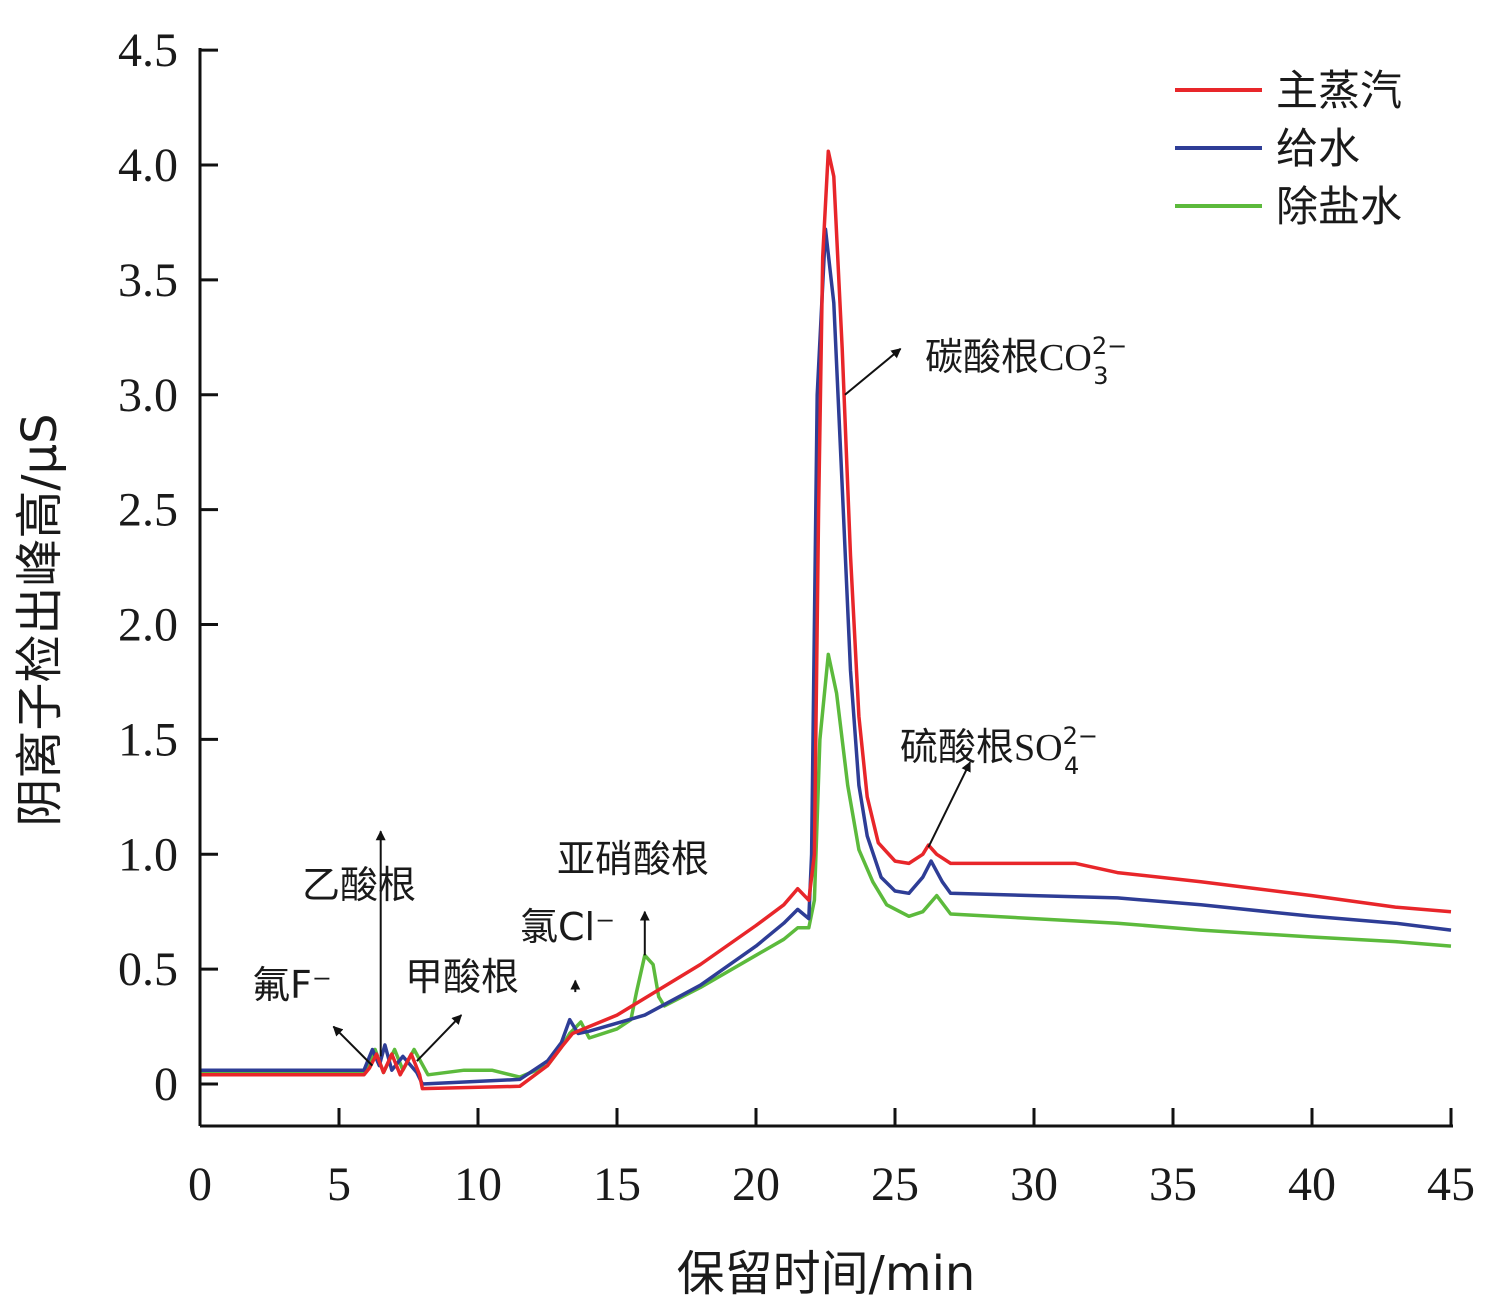 Image resolution: width=1488 pixels, height=1314 pixels. What do you see at coordinates (957, 747) in the screenshot?
I see `annotation-text-sulfate: 硫酸根` at bounding box center [957, 747].